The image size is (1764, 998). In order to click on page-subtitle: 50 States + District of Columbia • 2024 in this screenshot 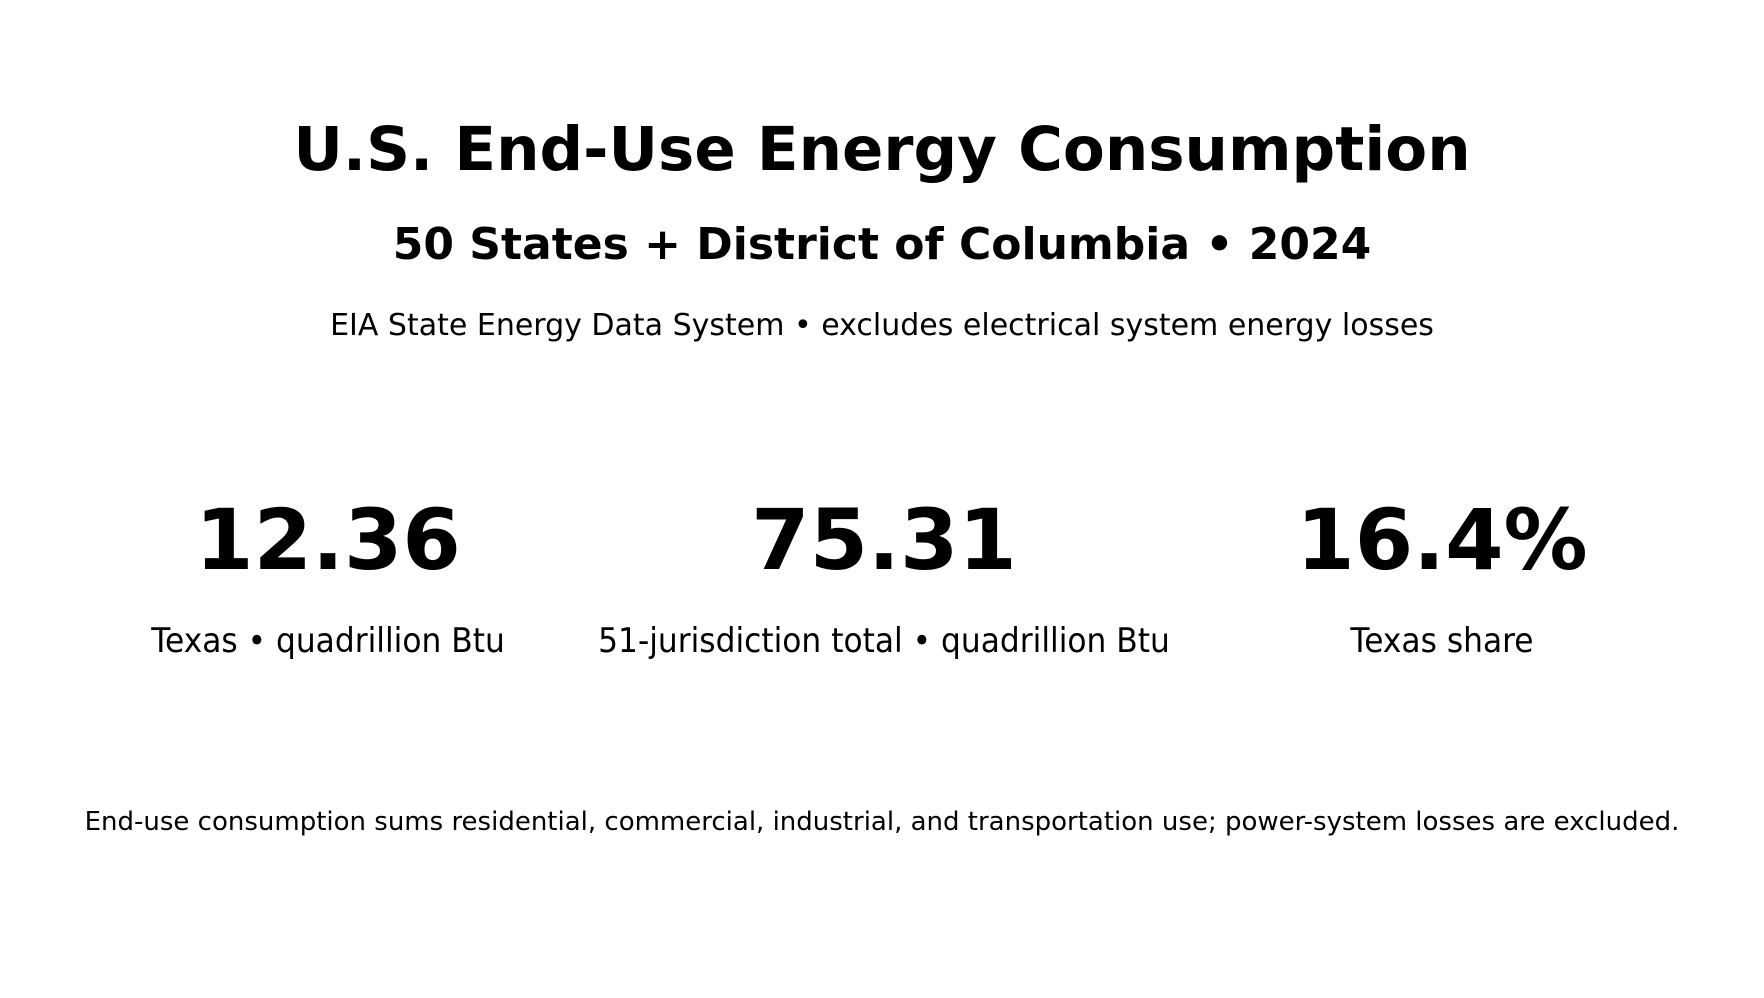, I will do `click(882, 244)`.